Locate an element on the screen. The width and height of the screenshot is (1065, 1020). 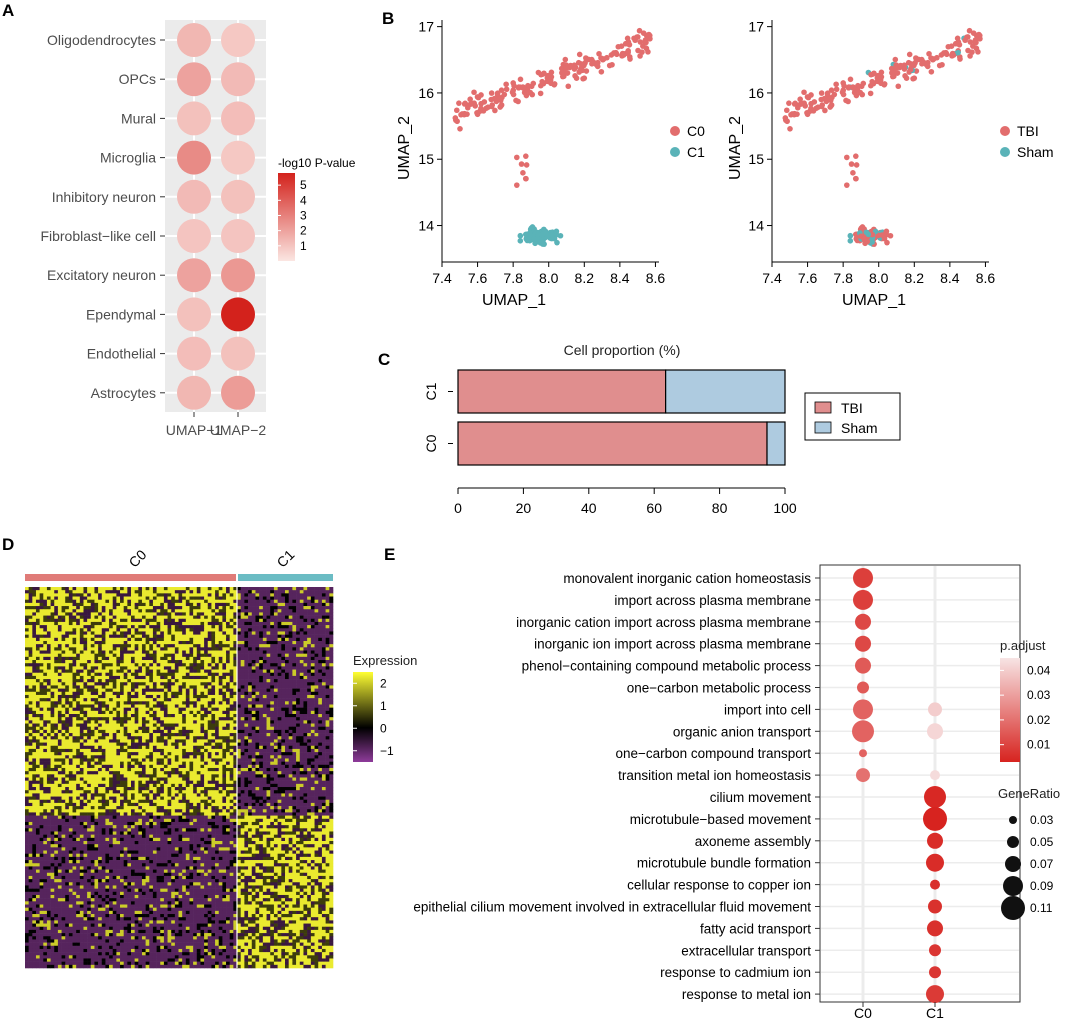
panel-b-right-legend-key-sham is located at coordinates (1005, 152).